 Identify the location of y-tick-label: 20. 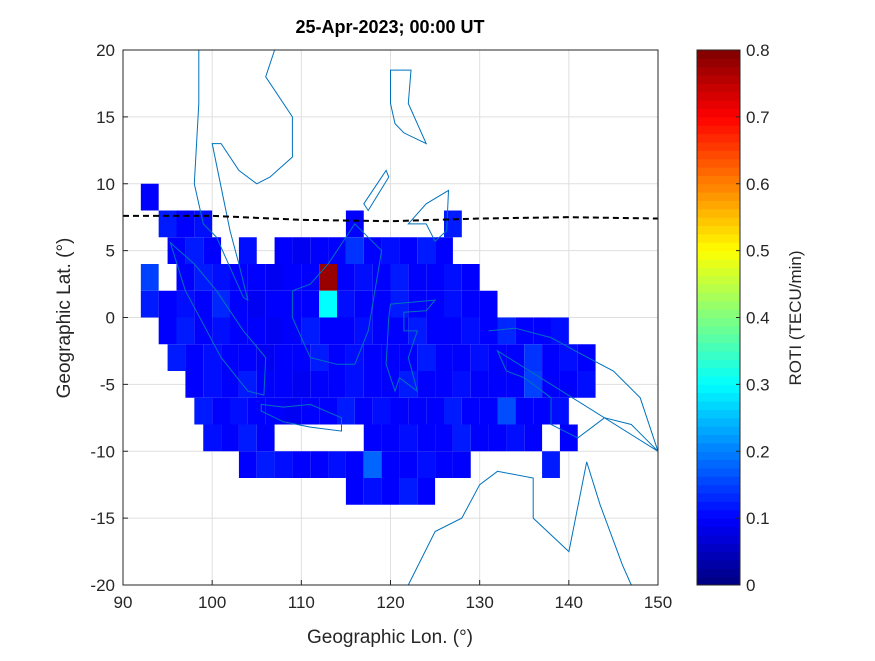
(105, 50).